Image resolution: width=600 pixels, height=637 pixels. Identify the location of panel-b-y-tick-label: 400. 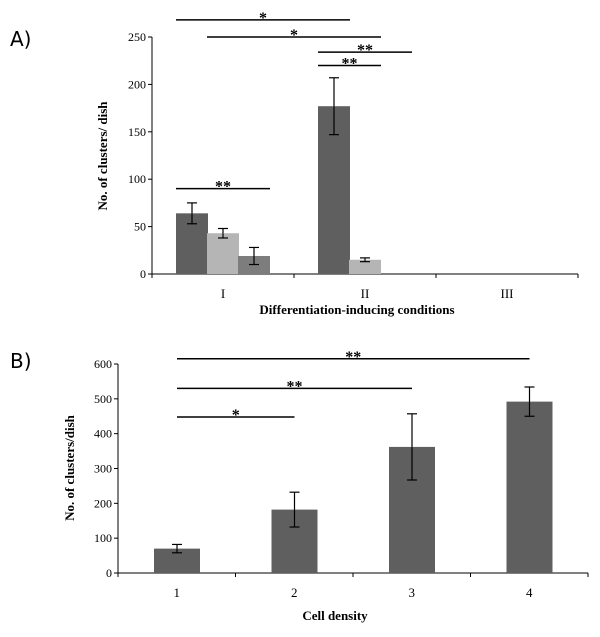
(103, 434).